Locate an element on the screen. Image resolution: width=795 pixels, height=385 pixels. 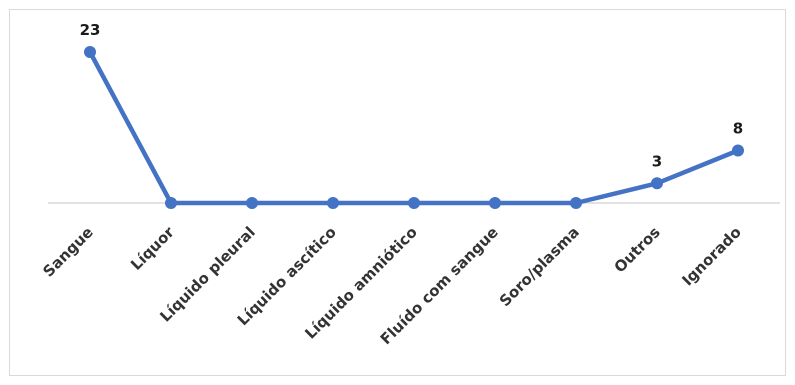
data-label: 23 is located at coordinates (90, 30).